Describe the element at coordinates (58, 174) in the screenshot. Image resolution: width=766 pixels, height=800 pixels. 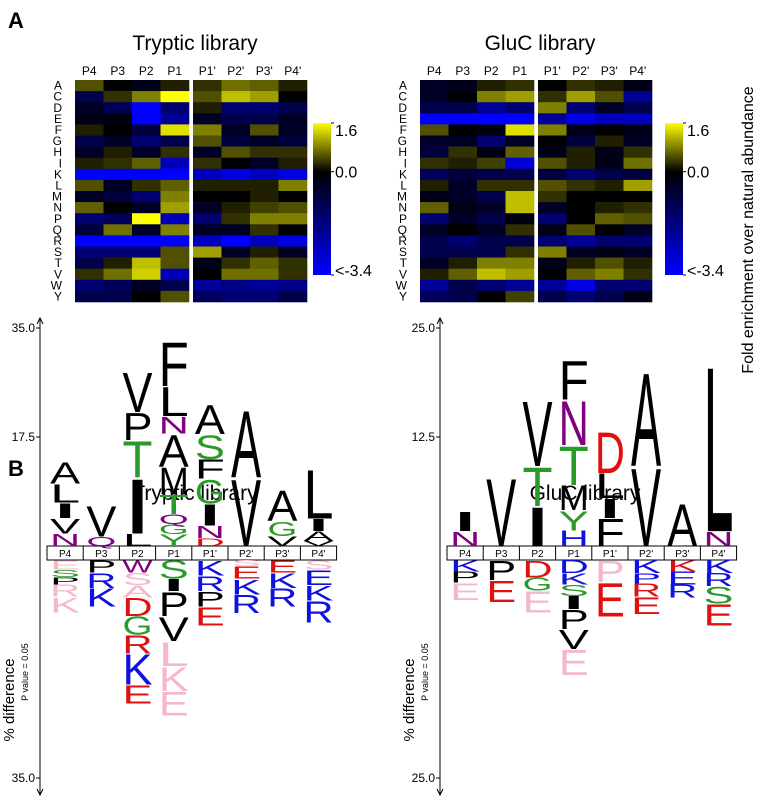
I see `row-label: K` at that location.